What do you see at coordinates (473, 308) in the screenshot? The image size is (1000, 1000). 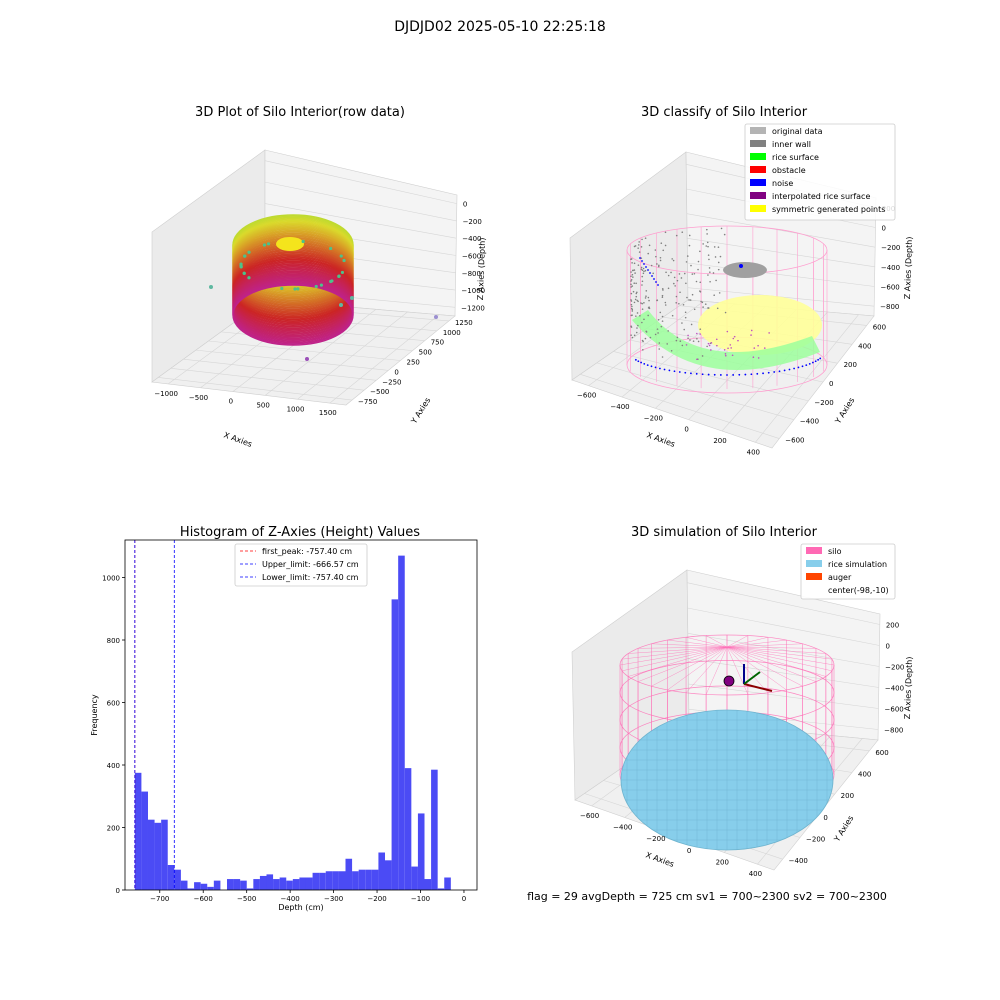 I see `p1-z-tick-label: −1200` at bounding box center [473, 308].